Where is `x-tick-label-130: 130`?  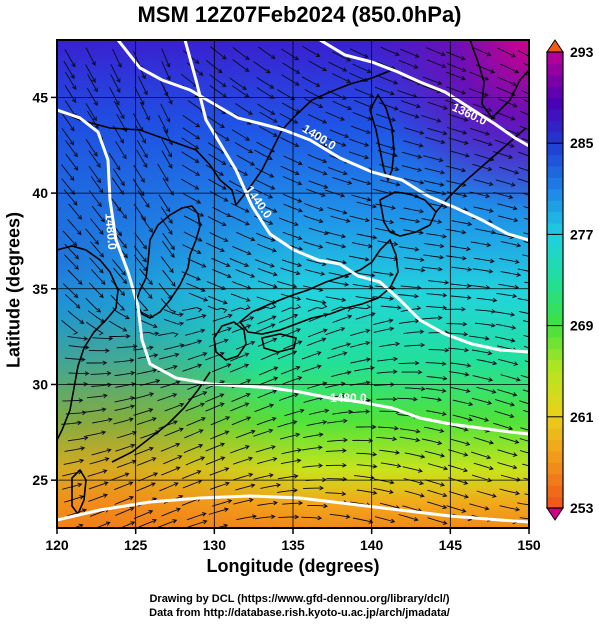 x-tick-label-130: 130 is located at coordinates (215, 545).